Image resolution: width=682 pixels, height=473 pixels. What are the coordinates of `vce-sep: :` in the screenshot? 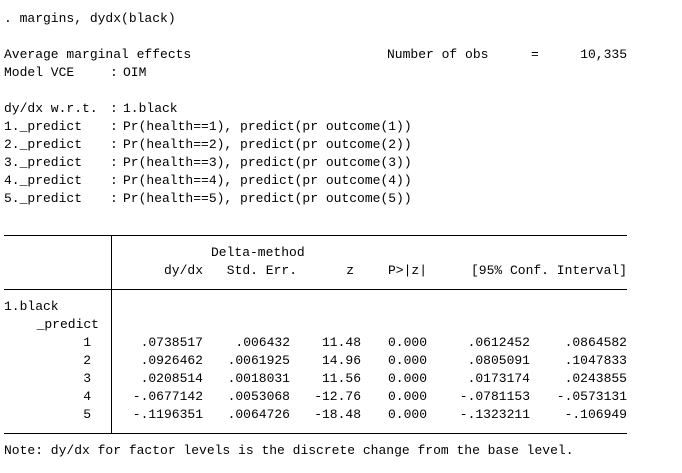 It's located at (114, 72).